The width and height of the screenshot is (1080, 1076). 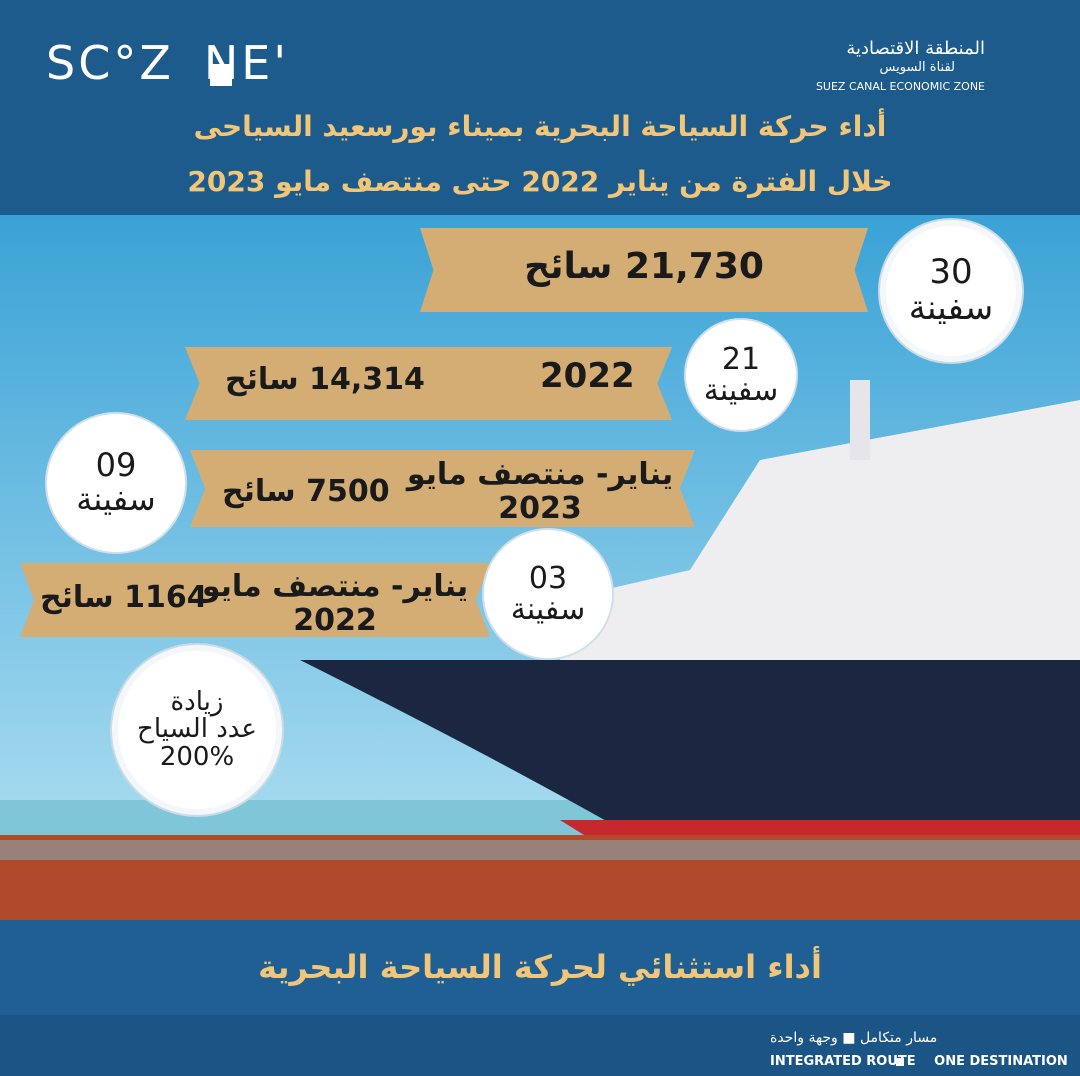 I want to click on quay-road, so click(x=540, y=850).